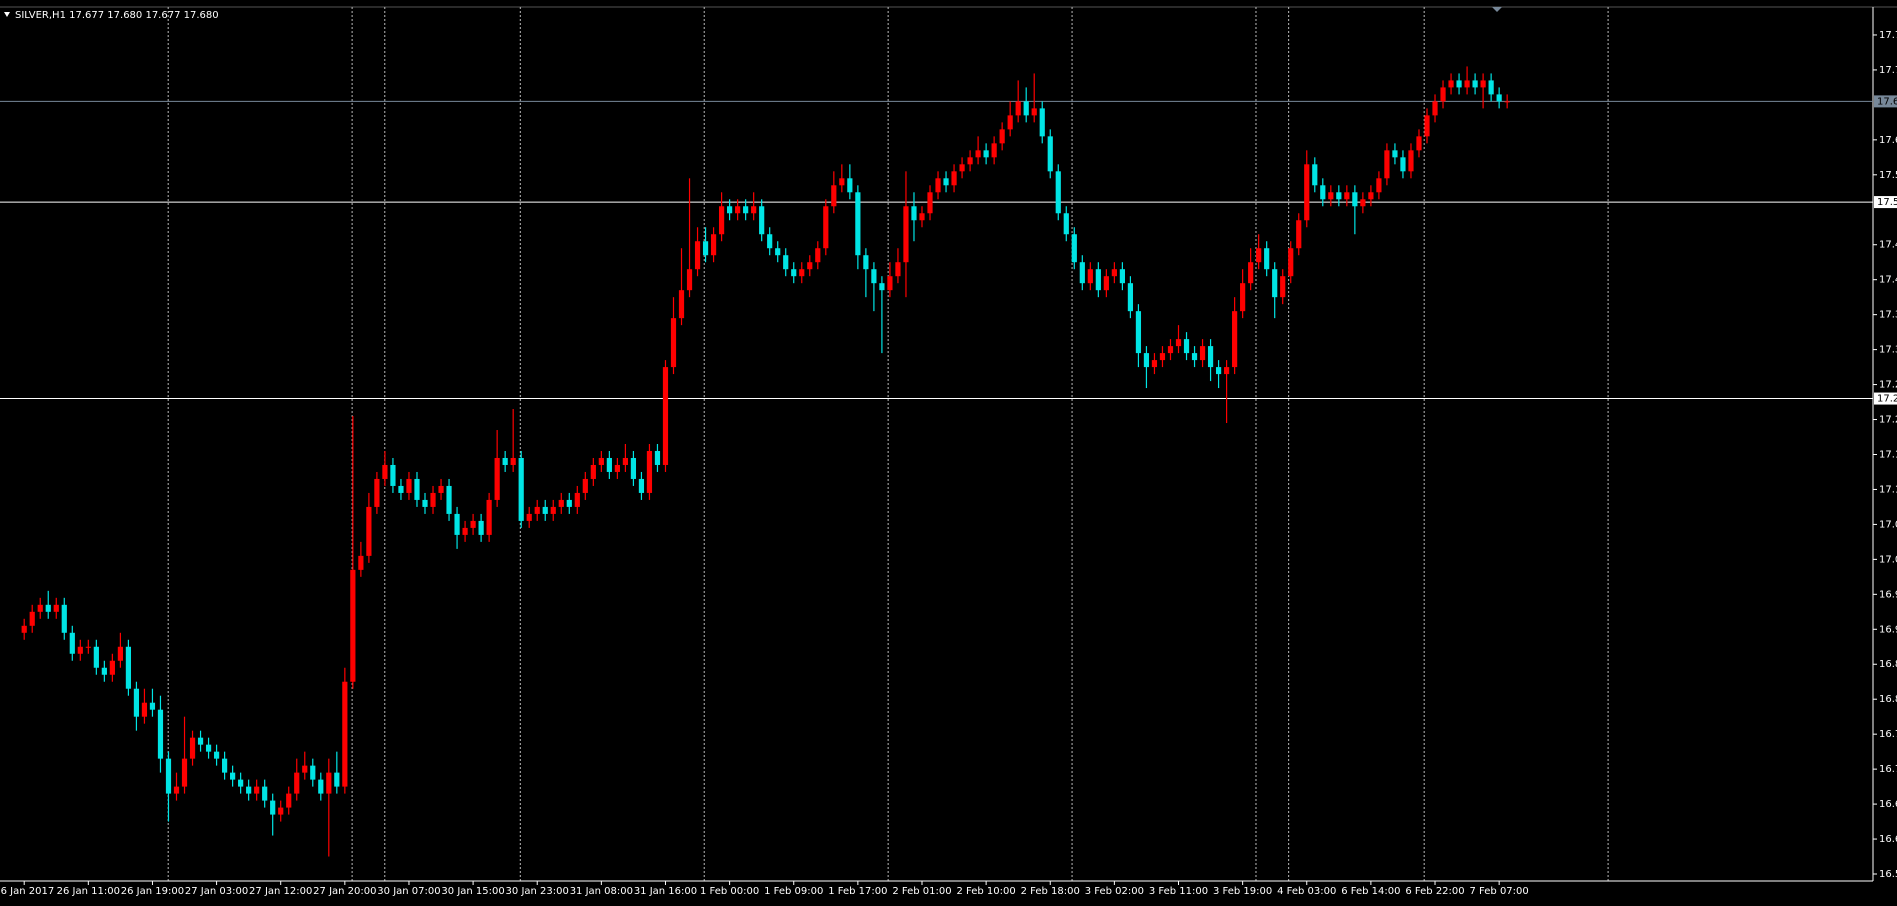 Image resolution: width=1897 pixels, height=906 pixels. Describe the element at coordinates (1888, 769) in the screenshot. I see `y-tick-label: 16.7` at that location.